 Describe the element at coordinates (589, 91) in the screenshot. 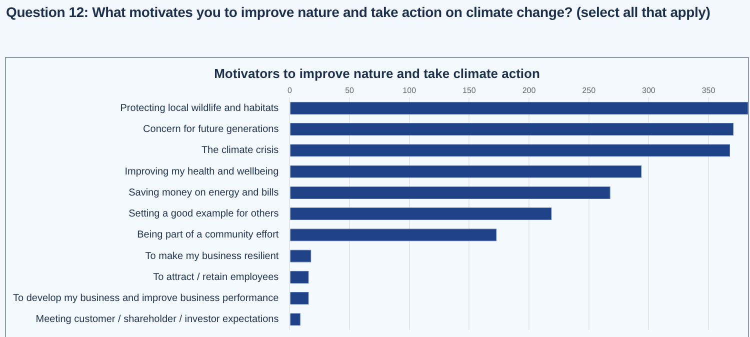

I see `x-tick-label: 250` at that location.